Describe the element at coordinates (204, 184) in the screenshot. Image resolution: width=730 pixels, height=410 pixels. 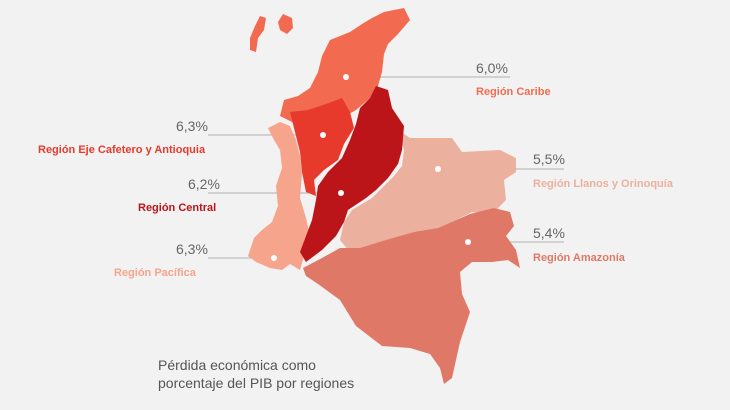
I see `value-central: 6,2%` at that location.